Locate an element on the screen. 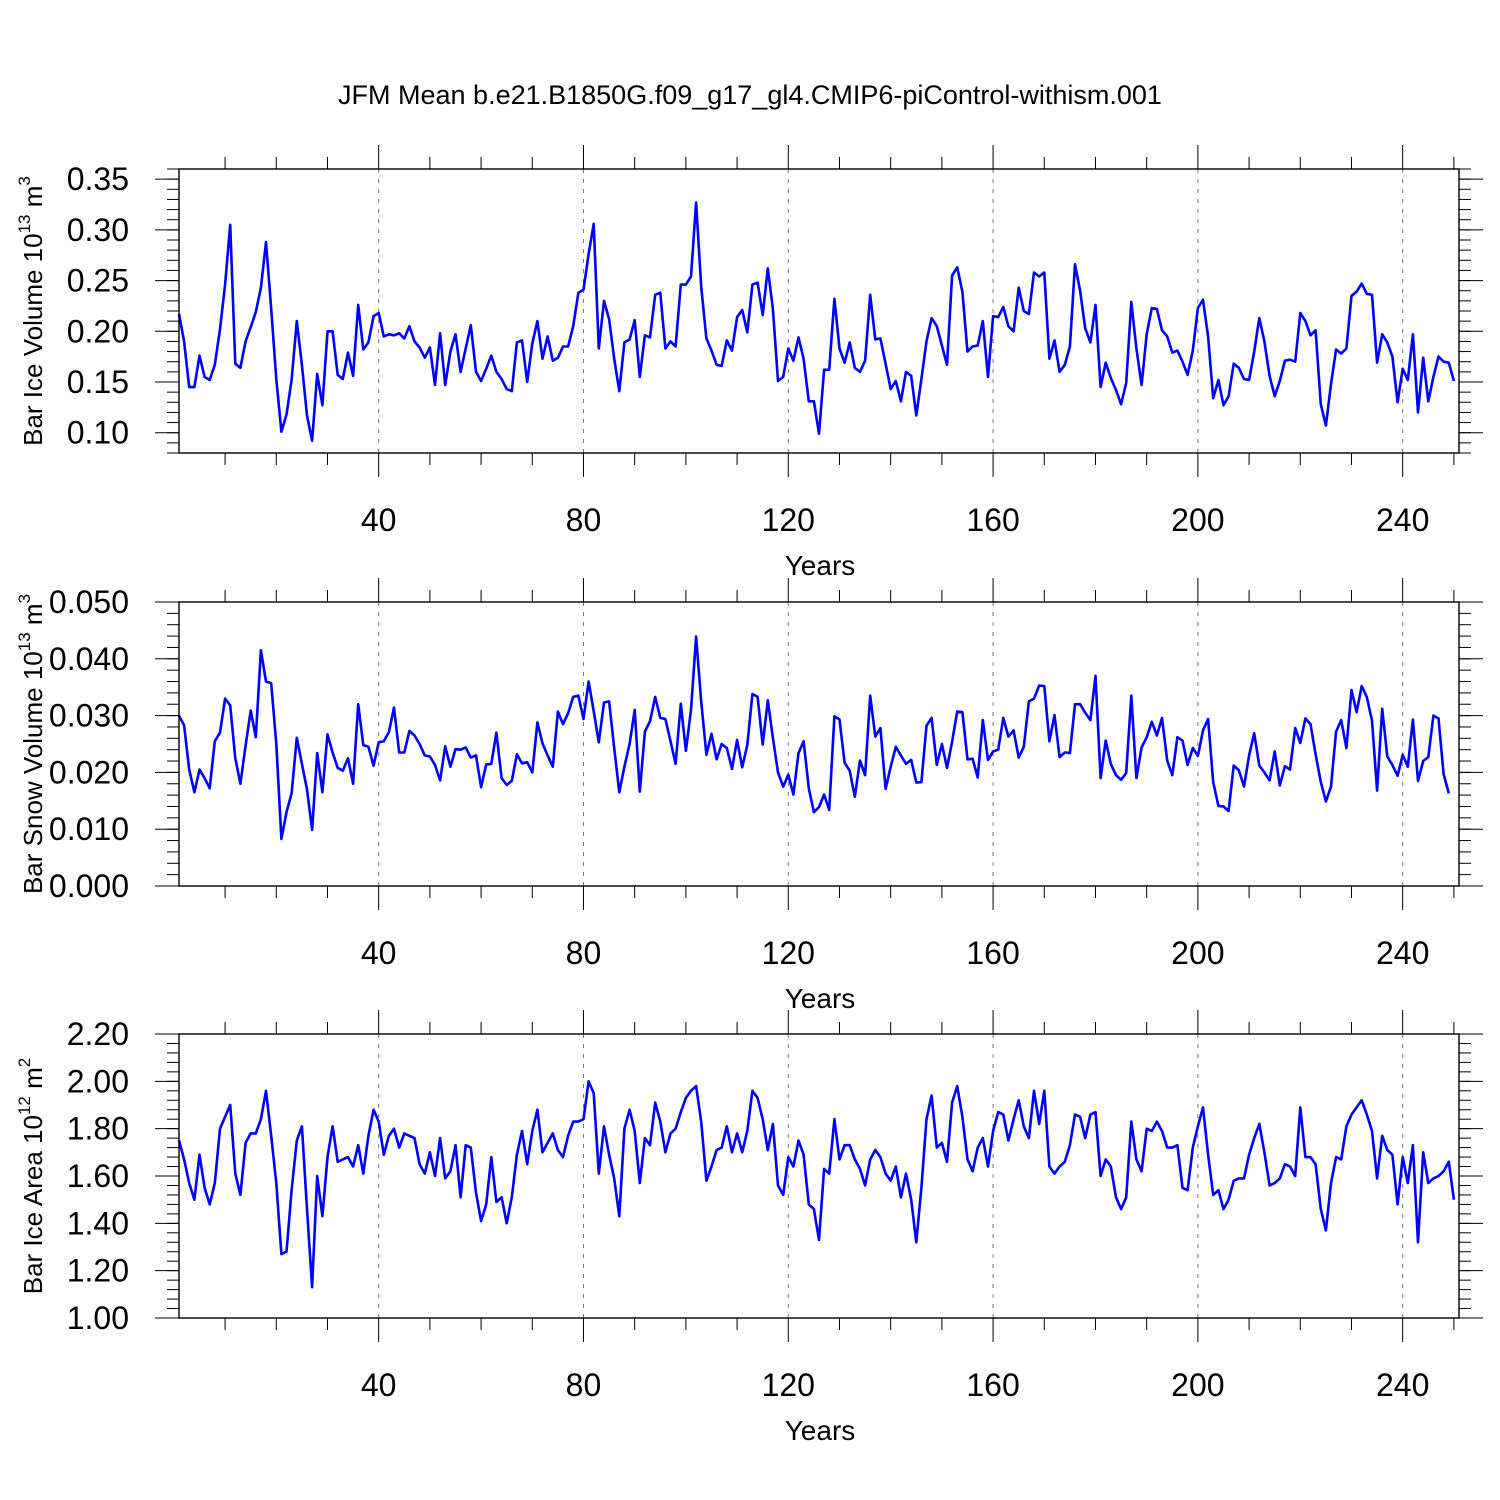  y-axis-label: Bar Ice Area 1012 m2 is located at coordinates (31, 1176).